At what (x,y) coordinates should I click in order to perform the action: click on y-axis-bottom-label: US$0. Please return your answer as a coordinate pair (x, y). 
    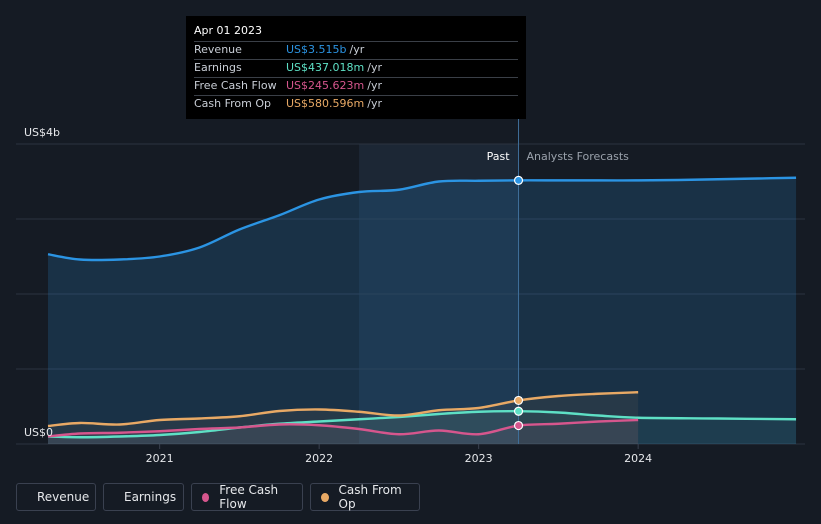
    Looking at the image, I should click on (38, 432).